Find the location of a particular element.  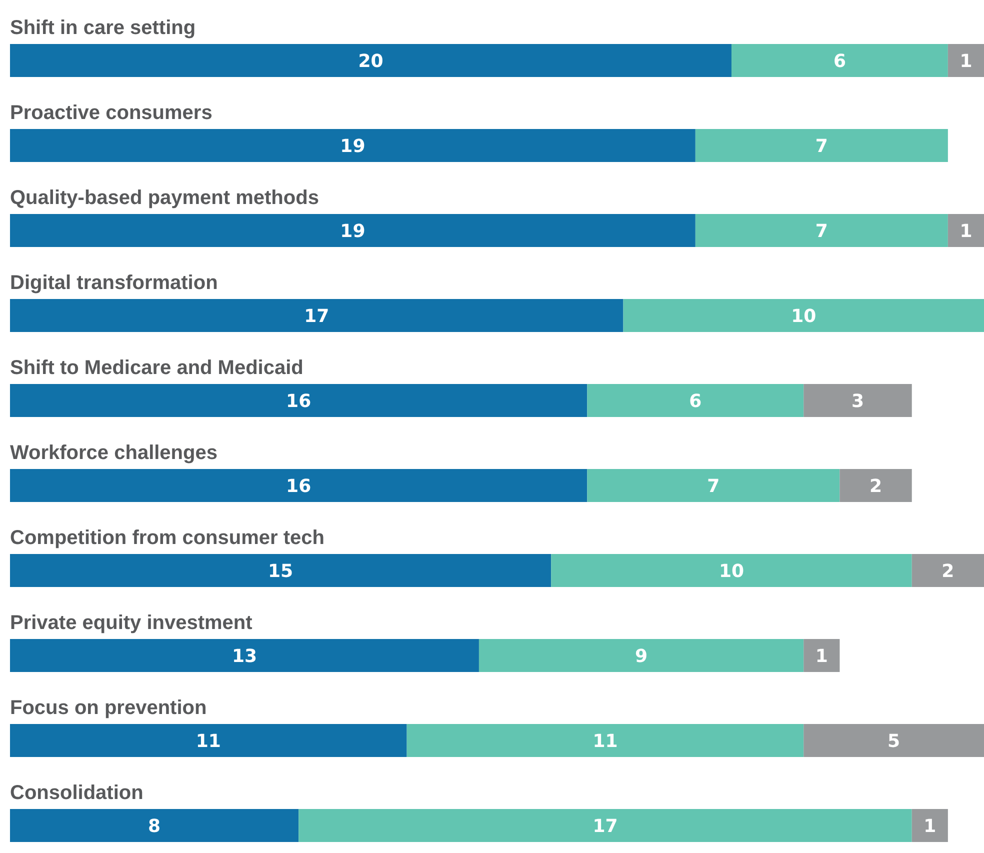

y-tick-label: Shift to Medicare and Medicaid is located at coordinates (157, 368).